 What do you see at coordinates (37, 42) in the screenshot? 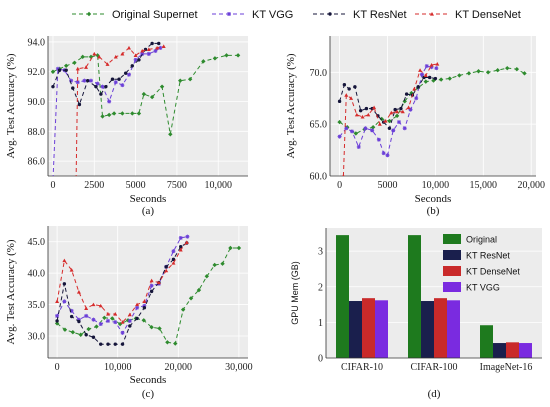
I see `y-tick-label: 94.0` at bounding box center [37, 42].